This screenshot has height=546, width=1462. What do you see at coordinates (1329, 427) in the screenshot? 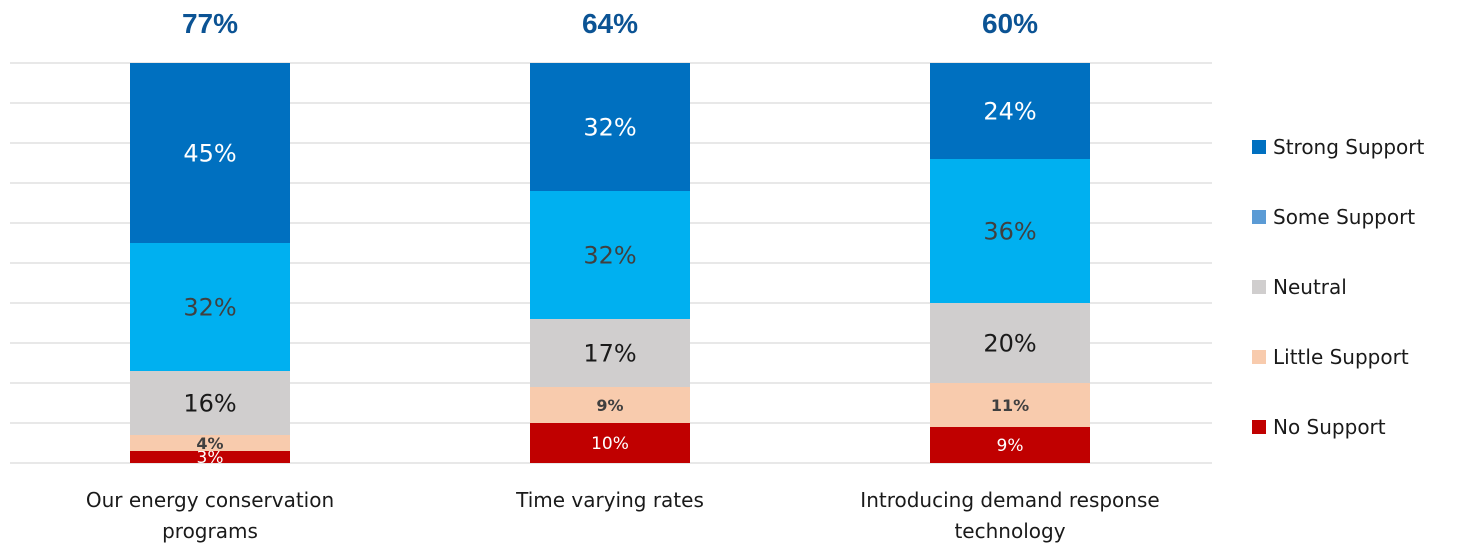
I see `legend-label: No Support` at bounding box center [1329, 427].